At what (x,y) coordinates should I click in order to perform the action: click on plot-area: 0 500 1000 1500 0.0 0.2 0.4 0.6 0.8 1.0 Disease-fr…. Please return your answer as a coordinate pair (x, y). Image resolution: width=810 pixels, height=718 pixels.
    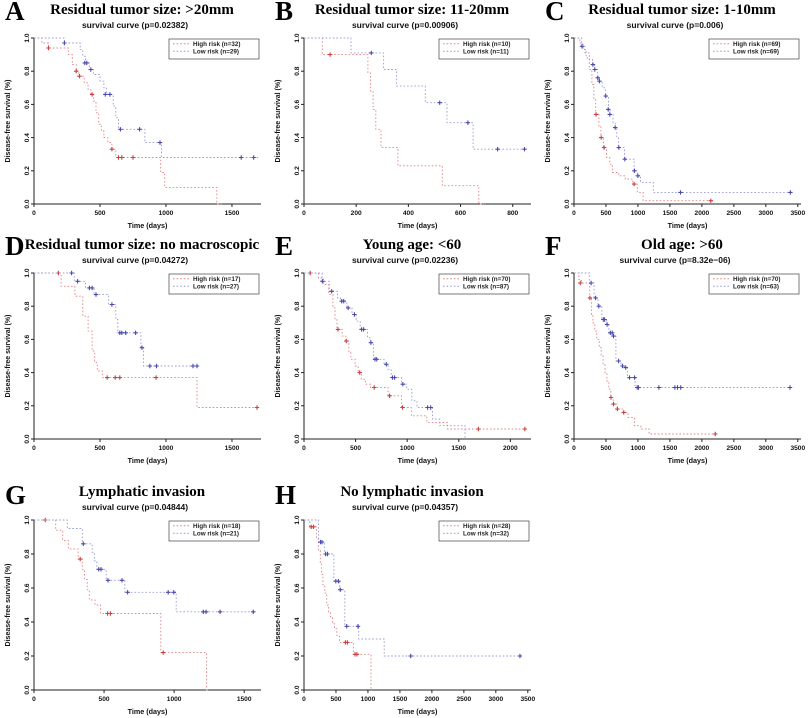
    Looking at the image, I should click on (133, 131).